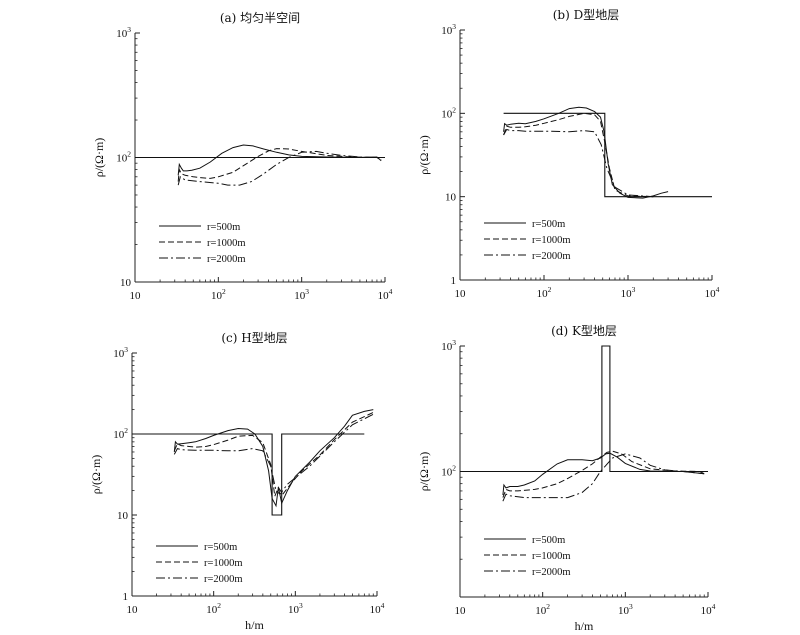  What do you see at coordinates (254, 338) in the screenshot?
I see `panel-title: (c) H型地层` at bounding box center [254, 338].